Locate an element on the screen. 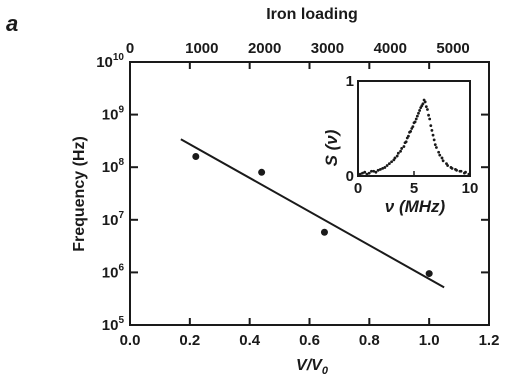 The width and height of the screenshot is (517, 376). inset-axis-ticks: 0 5 10 0 1 is located at coordinates (412, 135).